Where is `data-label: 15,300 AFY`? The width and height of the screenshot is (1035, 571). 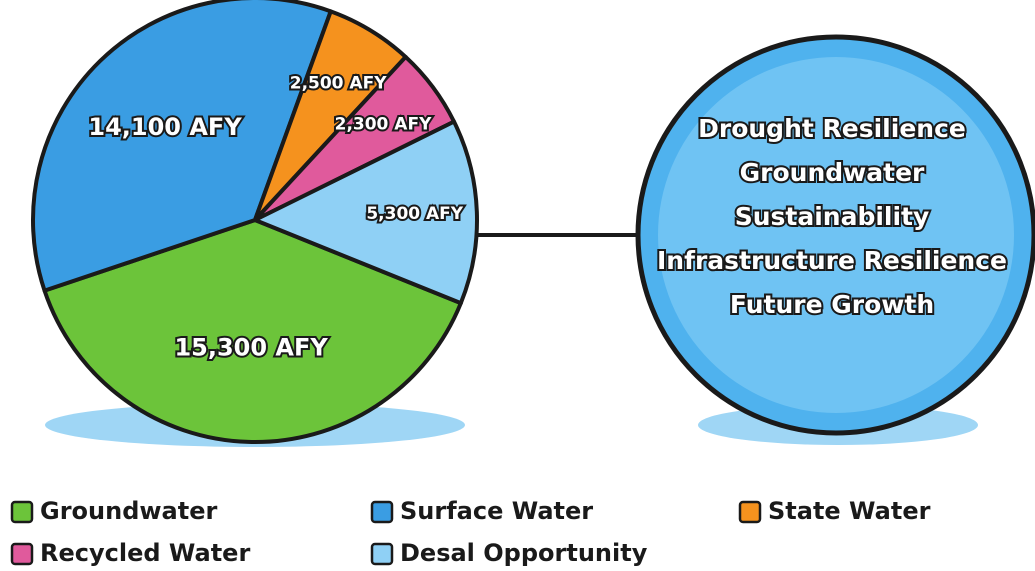
data-label: 15,300 AFY is located at coordinates (251, 348).